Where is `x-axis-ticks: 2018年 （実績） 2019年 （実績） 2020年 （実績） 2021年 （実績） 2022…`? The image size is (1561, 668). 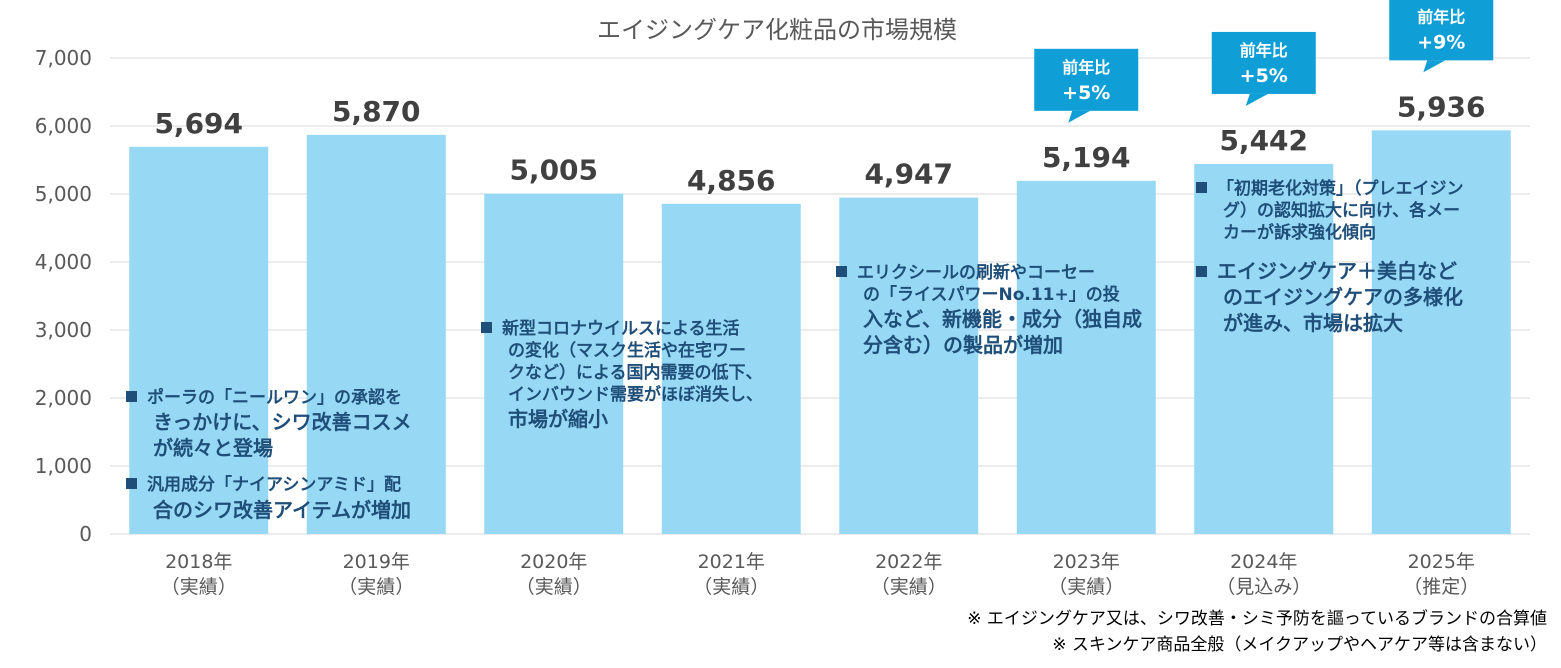 x-axis-ticks: 2018年 （実績） 2019年 （実績） 2020年 （実績） 2021年 （実績） 2022… is located at coordinates (820, 574).